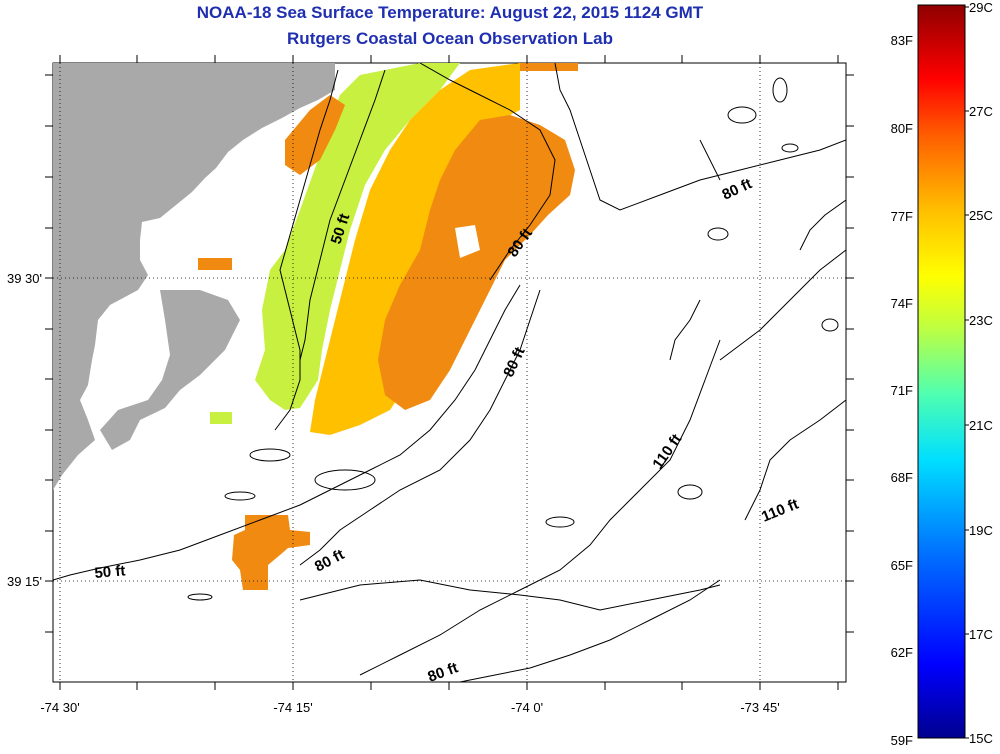 The width and height of the screenshot is (1000, 754). Describe the element at coordinates (215, 264) in the screenshot. I see `sst-warm-pixel` at that location.